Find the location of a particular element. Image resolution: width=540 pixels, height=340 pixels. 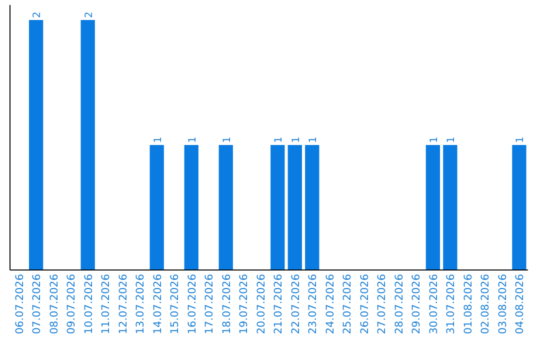

x-tick-label: 19.07.2026 is located at coordinates (244, 304).